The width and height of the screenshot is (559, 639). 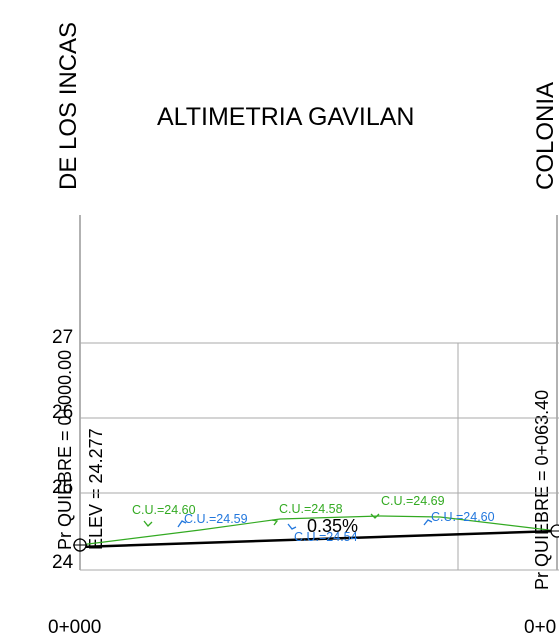 What do you see at coordinates (554, 531) in the screenshot?
I see `end-circle-icon` at bounding box center [554, 531].